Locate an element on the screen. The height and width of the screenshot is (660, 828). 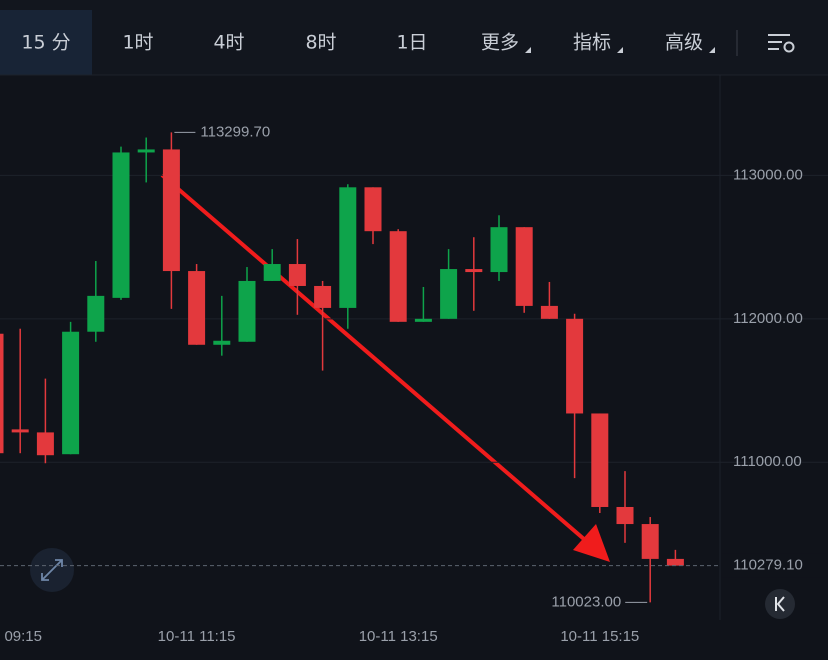
x-tick-label: 10-11 11:15 is located at coordinates (197, 636).